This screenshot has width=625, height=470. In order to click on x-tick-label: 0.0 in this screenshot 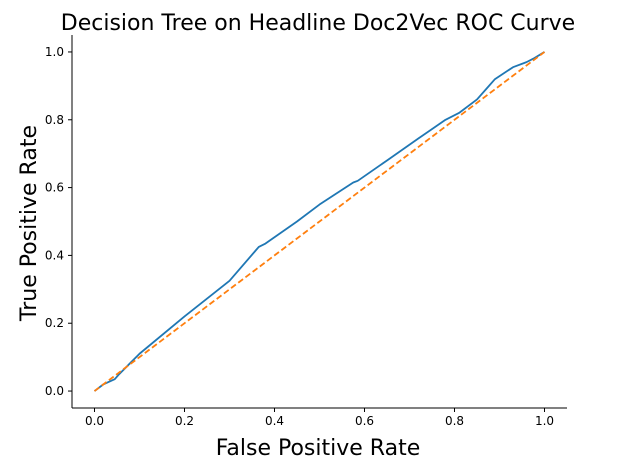, I will do `click(94, 421)`.